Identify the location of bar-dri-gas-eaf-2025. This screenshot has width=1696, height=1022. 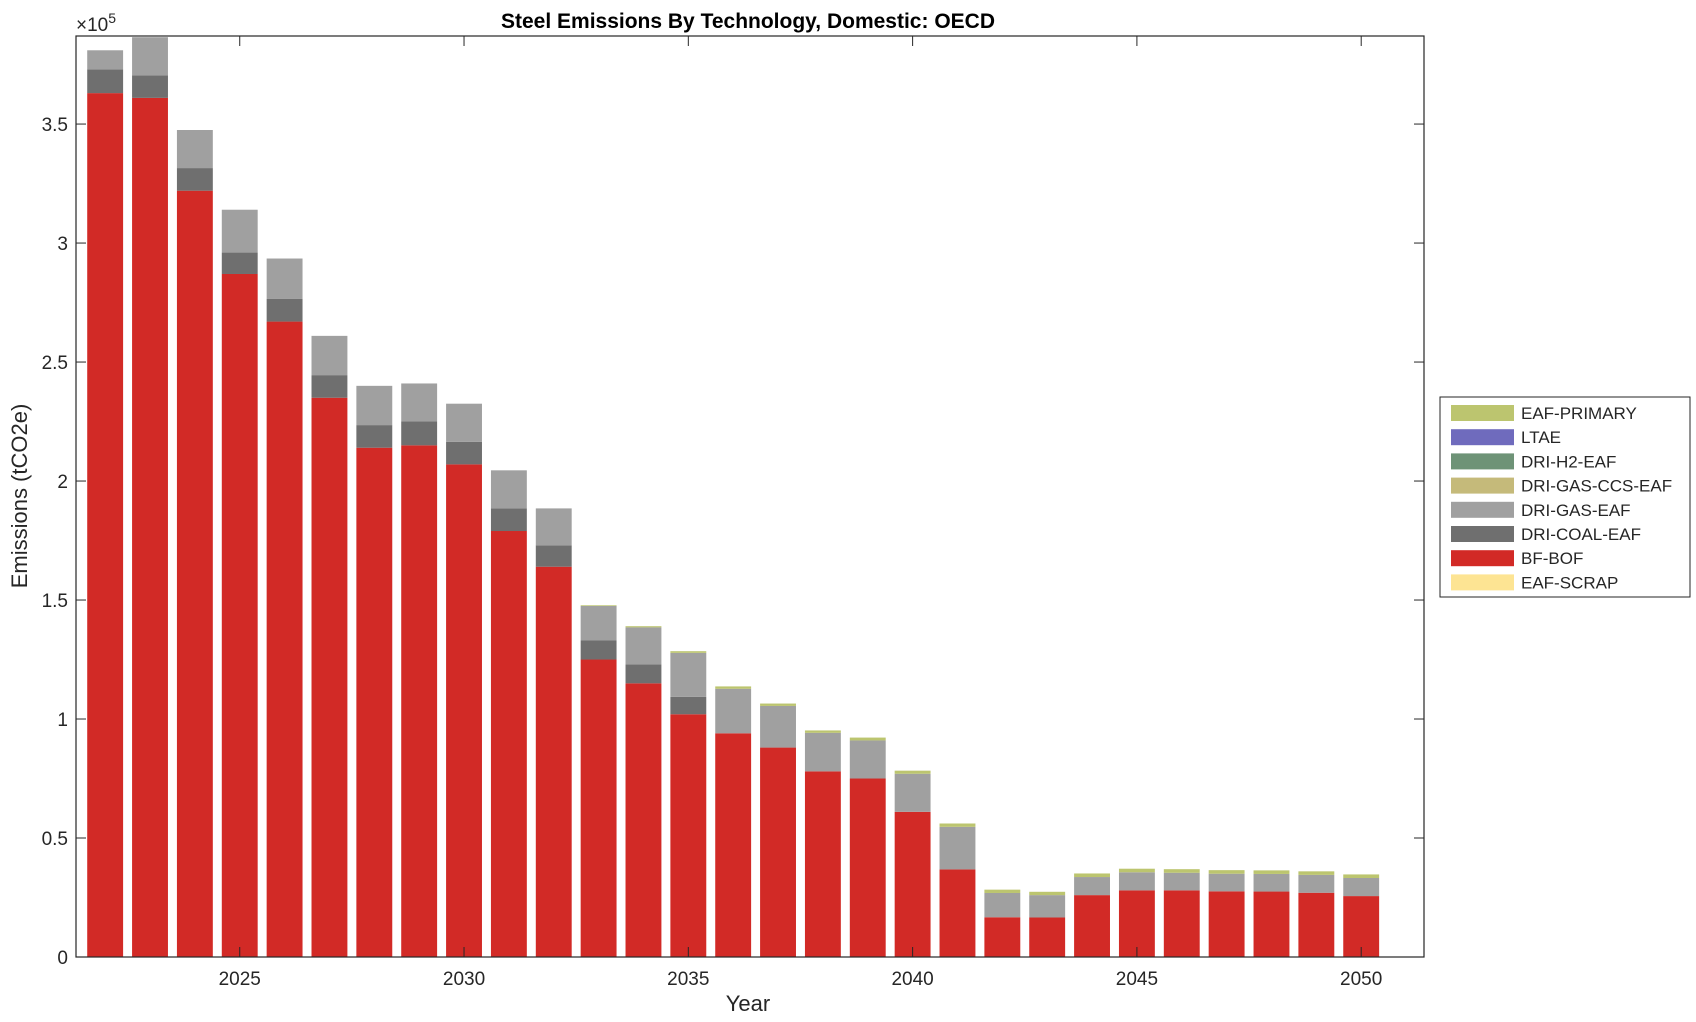
(239, 231).